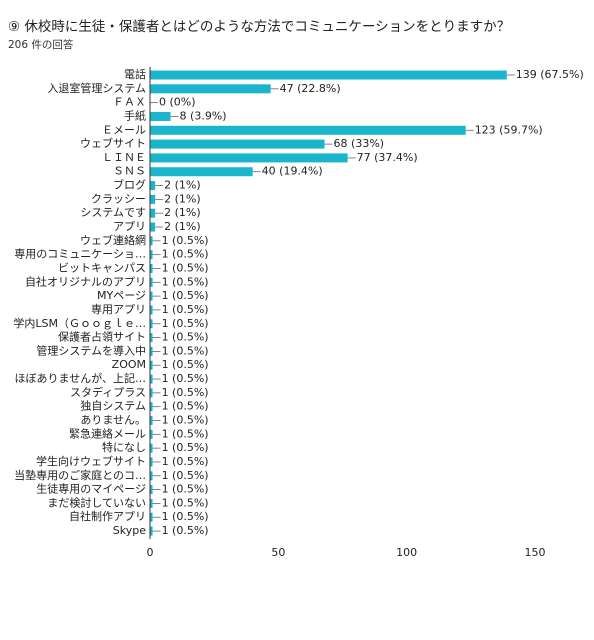 Image resolution: width=594 pixels, height=640 pixels. Describe the element at coordinates (91, 461) in the screenshot. I see `y-tick-label: 学生向けウェブサイト` at that location.